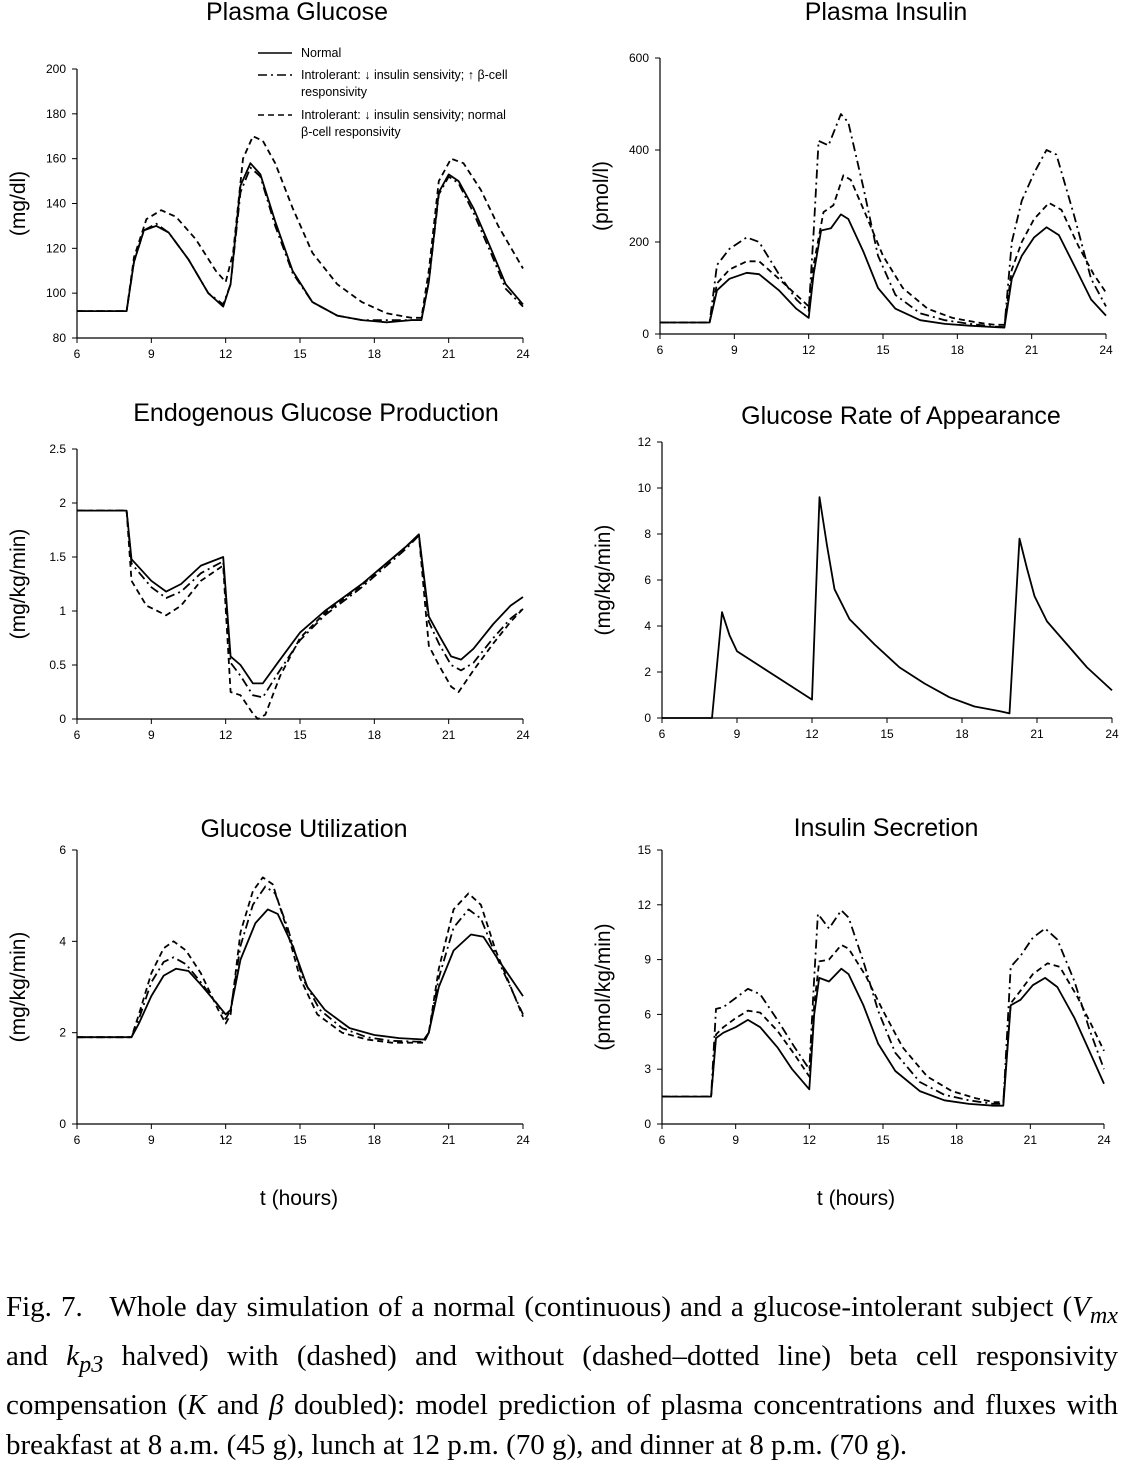  Describe the element at coordinates (639, 150) in the screenshot. I see `y-tick-label: 400` at that location.